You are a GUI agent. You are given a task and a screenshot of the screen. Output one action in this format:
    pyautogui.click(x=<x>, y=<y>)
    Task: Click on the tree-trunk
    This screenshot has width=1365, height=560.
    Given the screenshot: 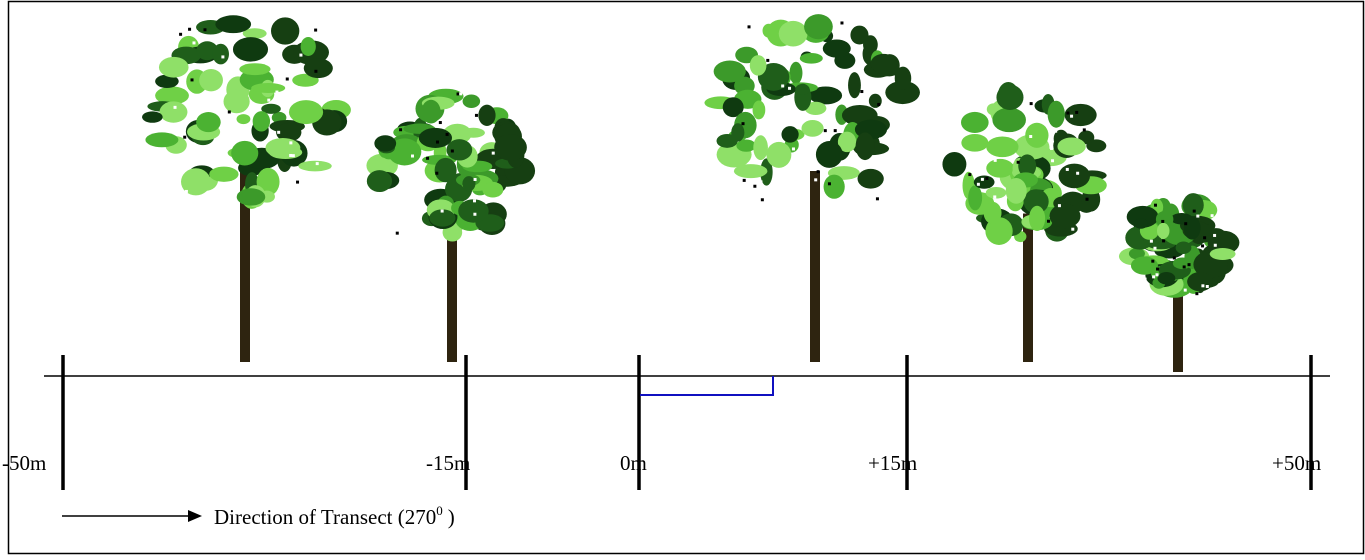 What is the action you would take?
    pyautogui.click(x=245, y=266)
    